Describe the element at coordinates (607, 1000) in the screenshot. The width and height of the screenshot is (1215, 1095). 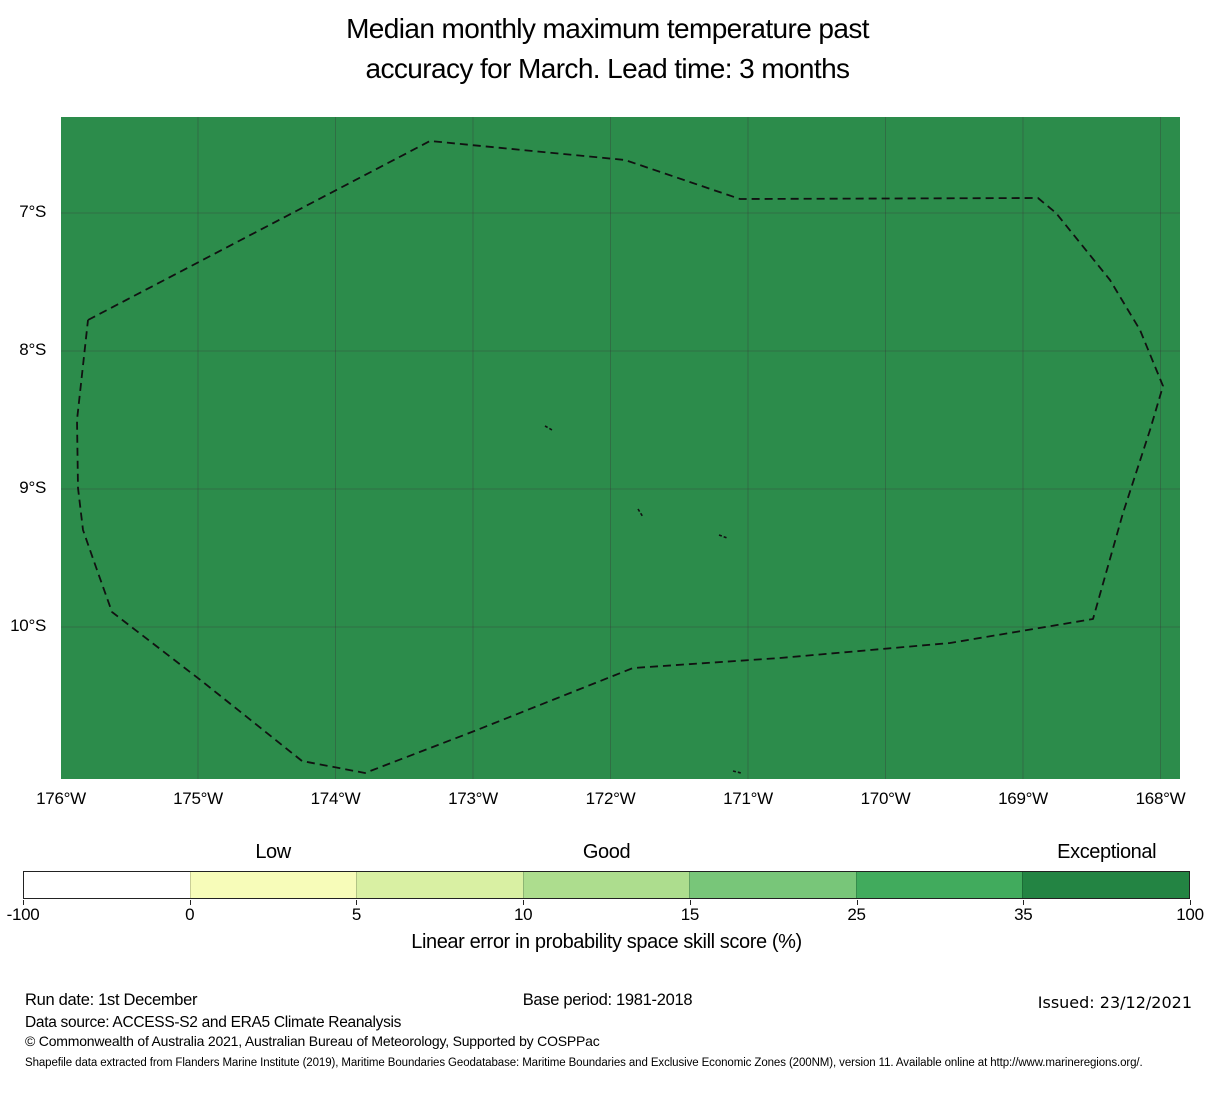
I see `base-period-text: Base period: 1981-2018` at that location.